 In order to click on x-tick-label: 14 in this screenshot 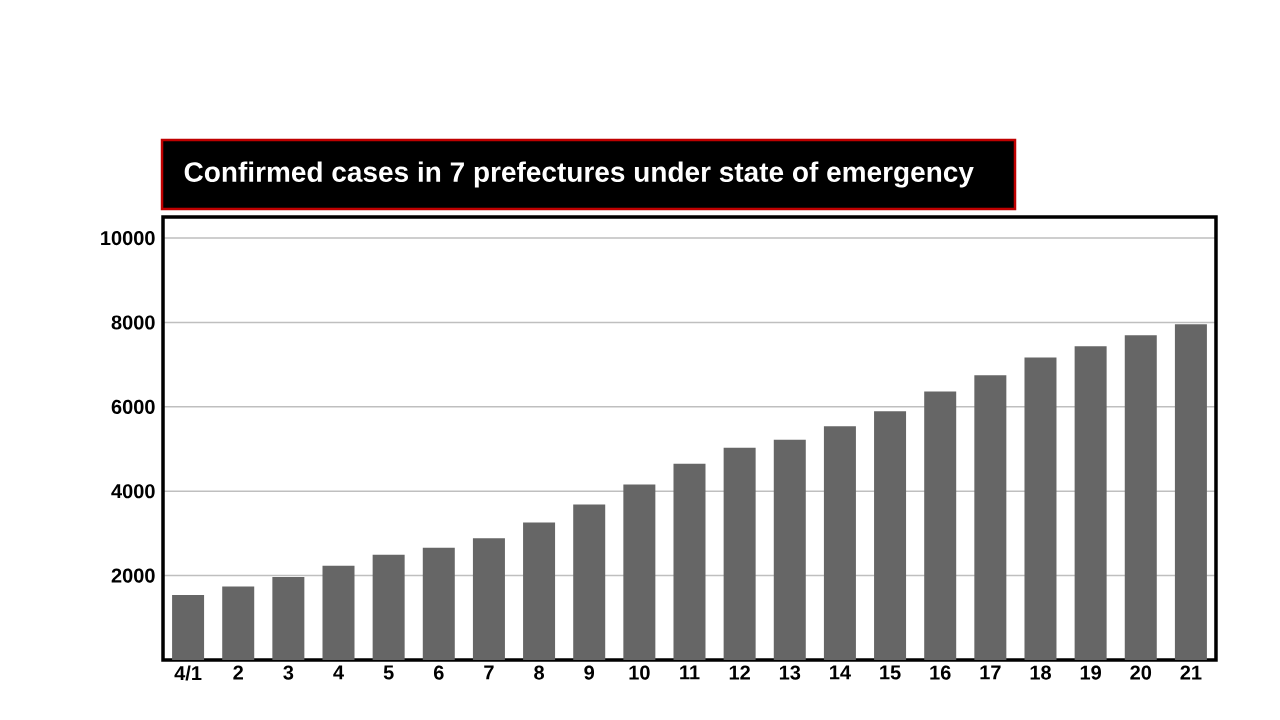, I will do `click(840, 672)`.